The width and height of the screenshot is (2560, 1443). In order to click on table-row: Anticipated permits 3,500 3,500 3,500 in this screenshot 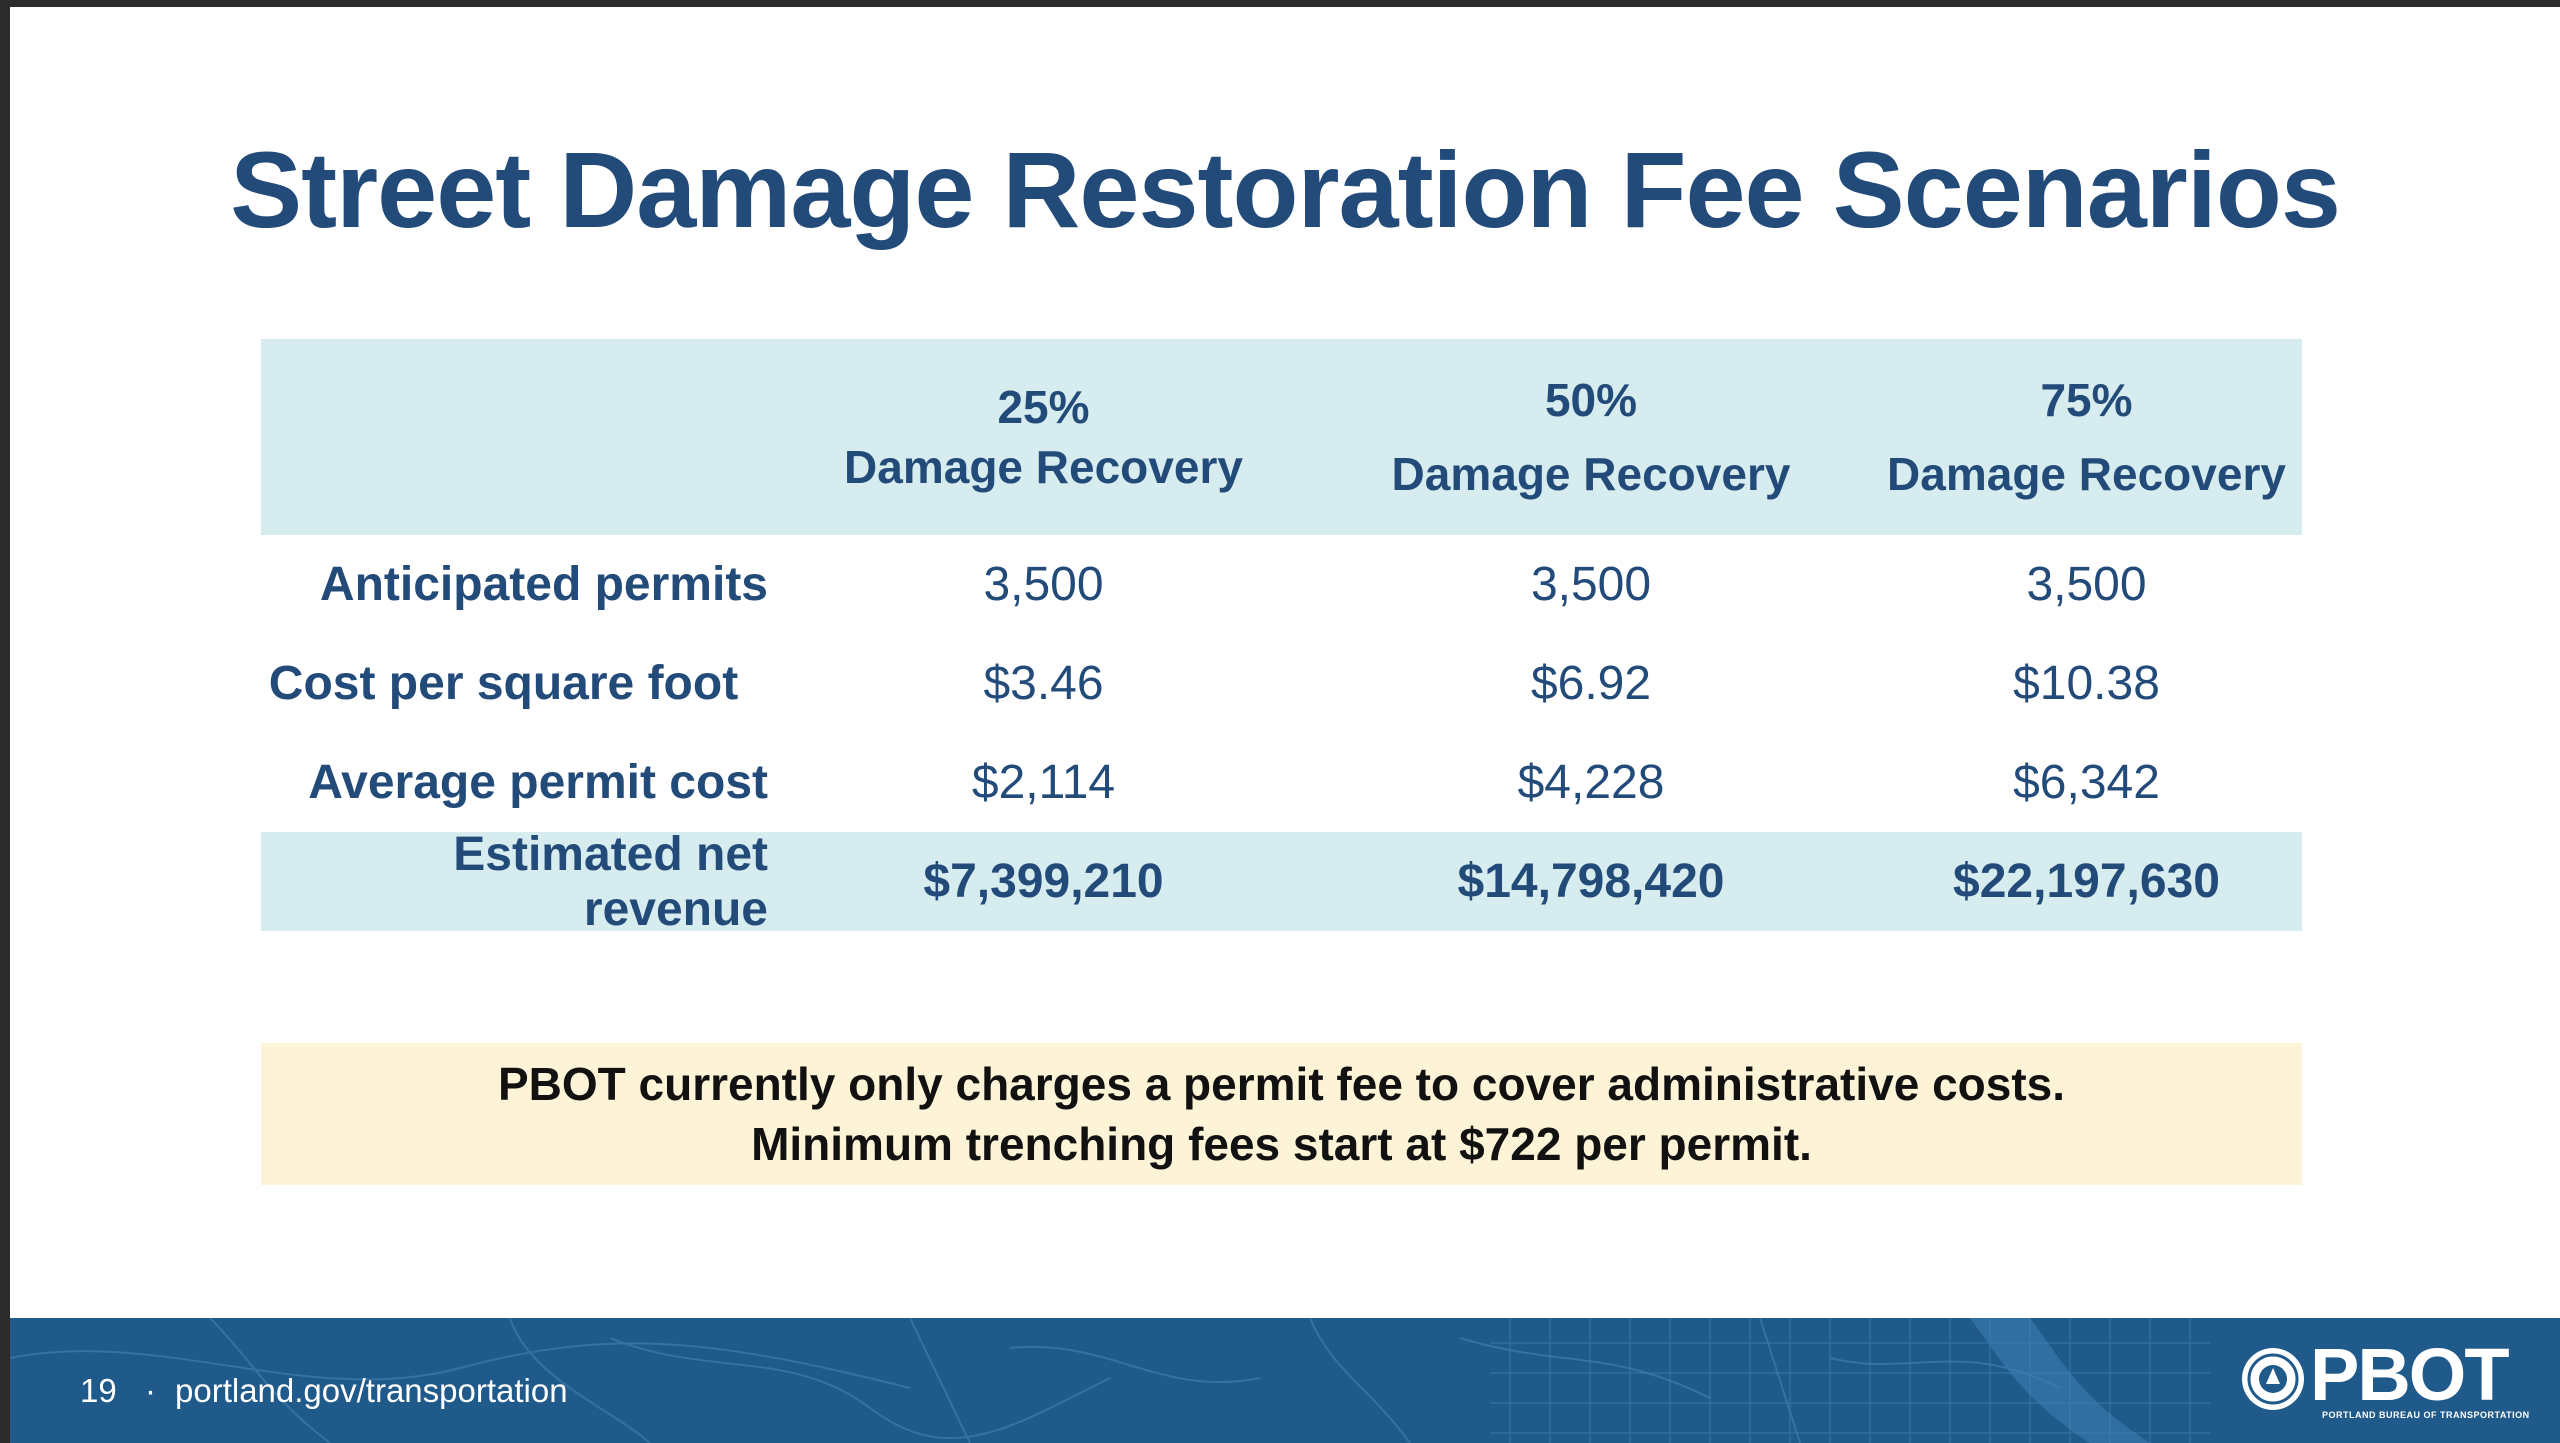, I will do `click(1281, 584)`.